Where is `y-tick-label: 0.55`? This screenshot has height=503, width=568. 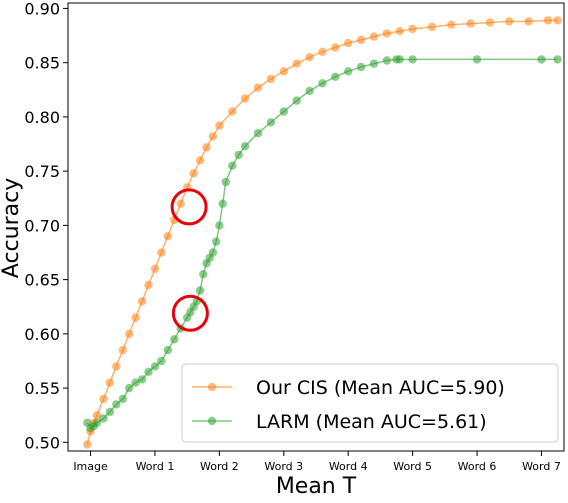
y-tick-label: 0.55 is located at coordinates (42, 388).